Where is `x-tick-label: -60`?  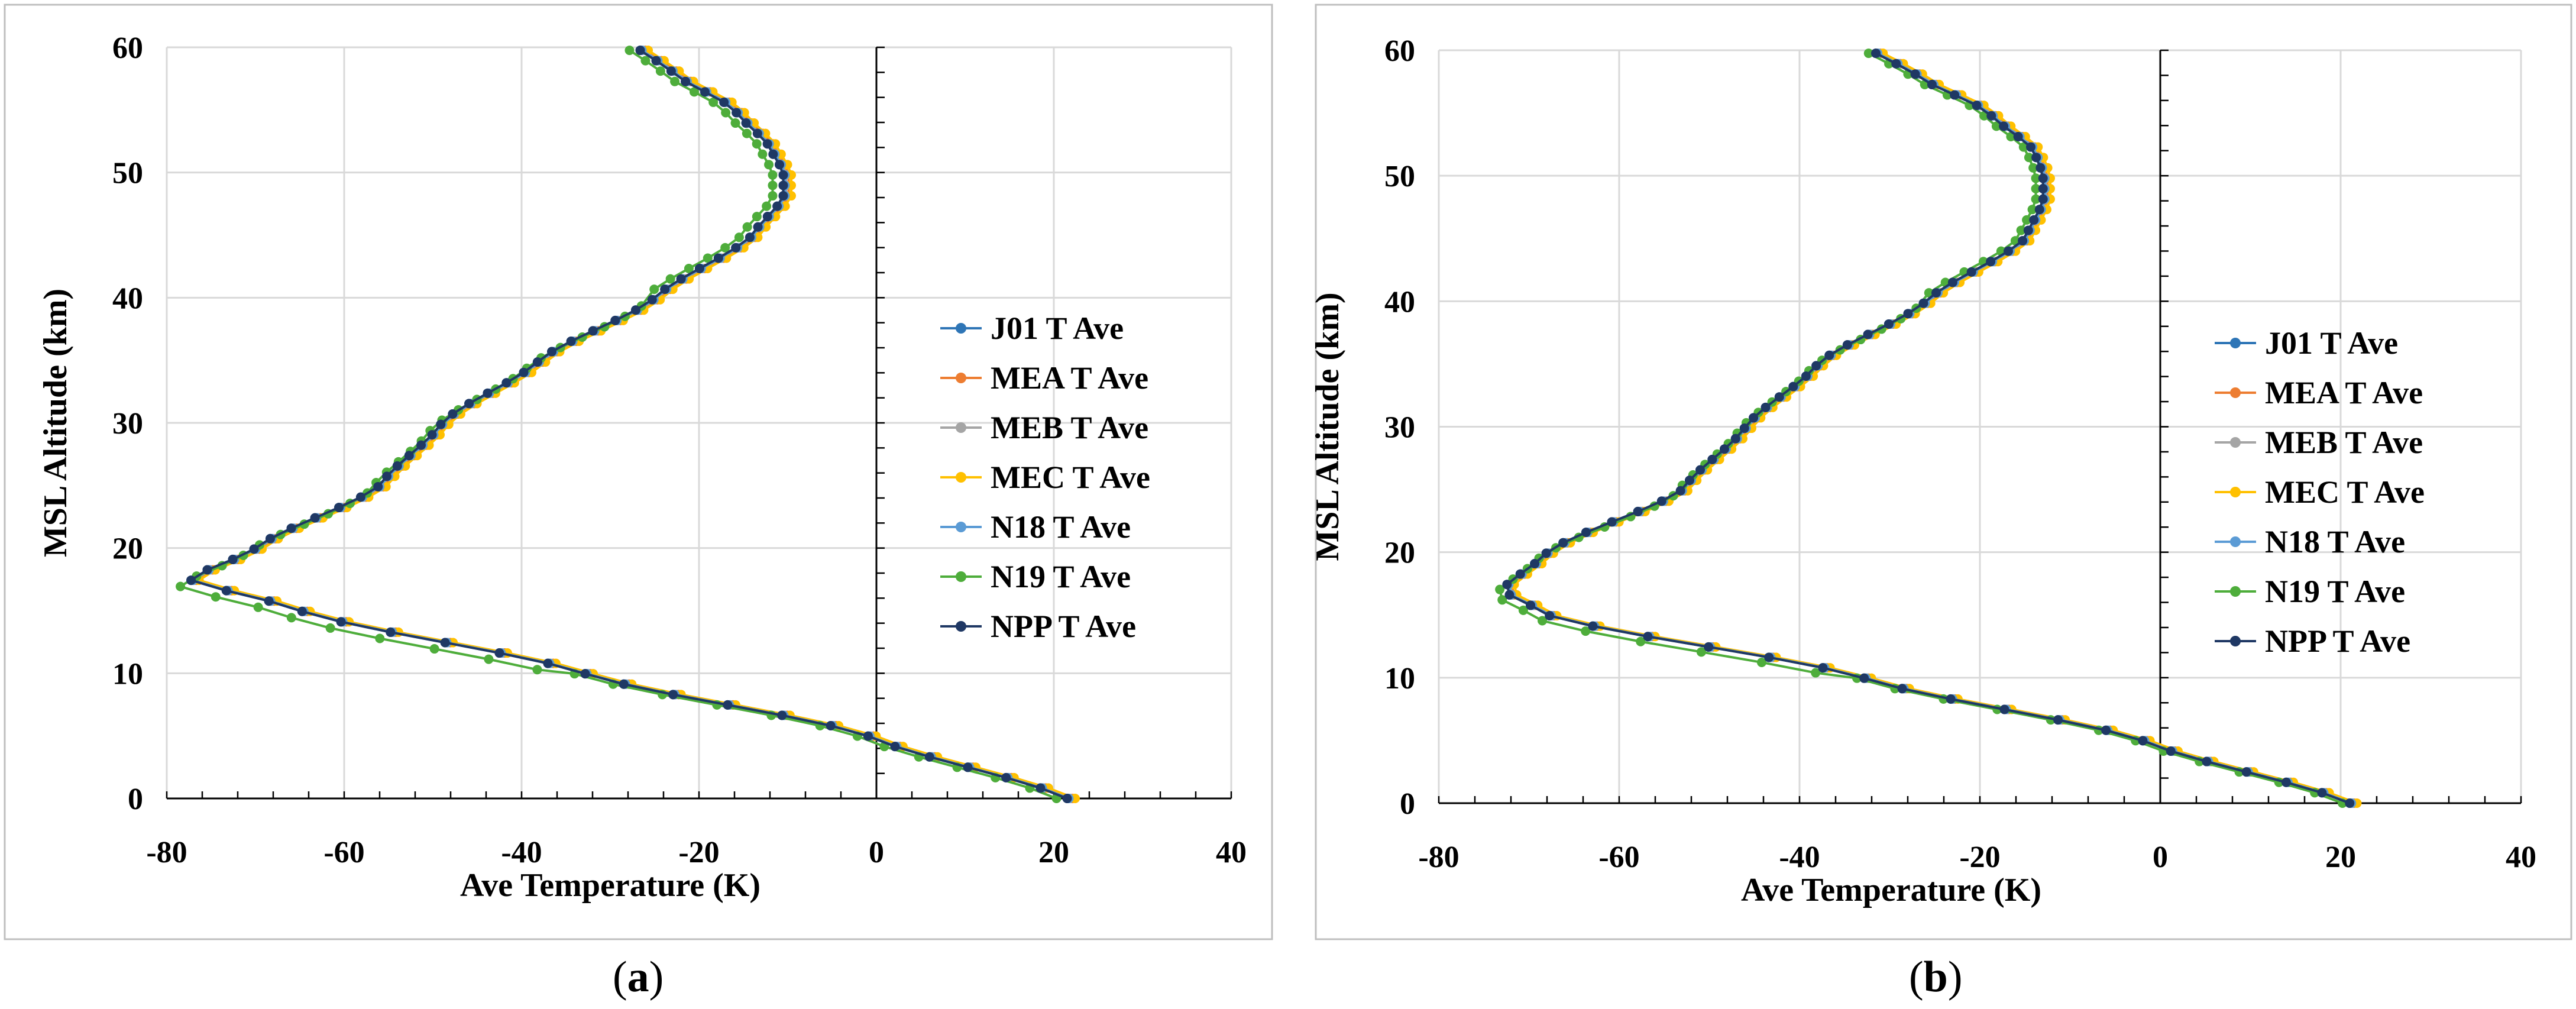 x-tick-label: -60 is located at coordinates (344, 852).